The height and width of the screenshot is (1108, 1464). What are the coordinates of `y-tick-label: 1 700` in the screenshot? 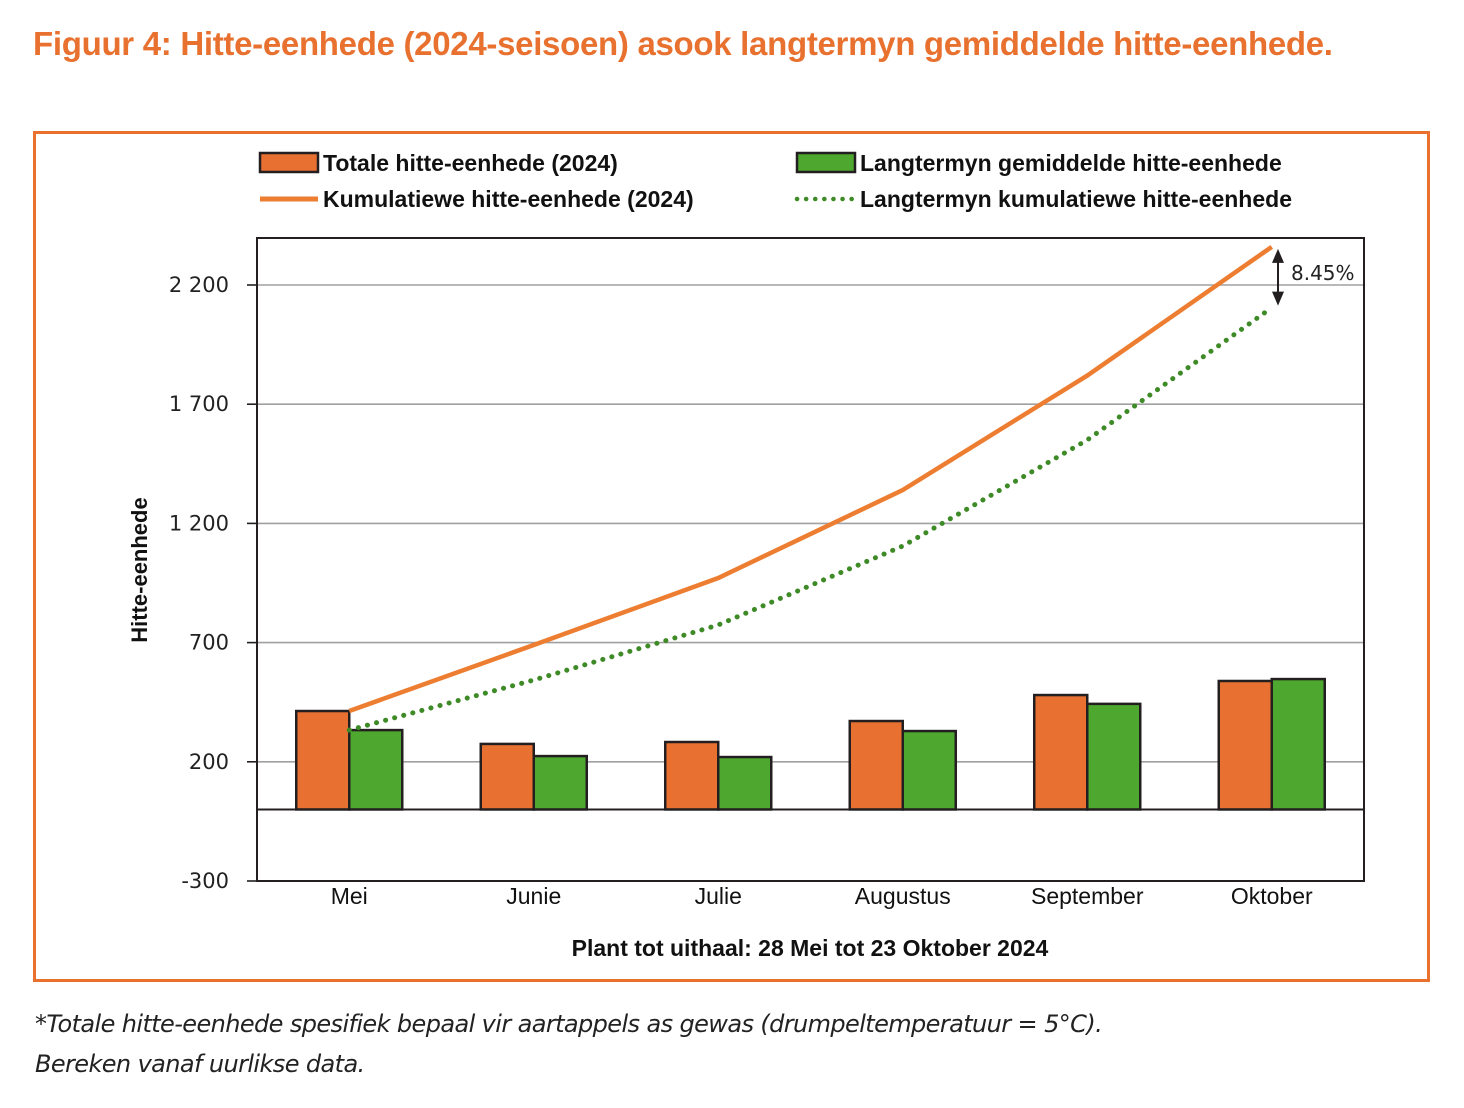 It's located at (199, 404).